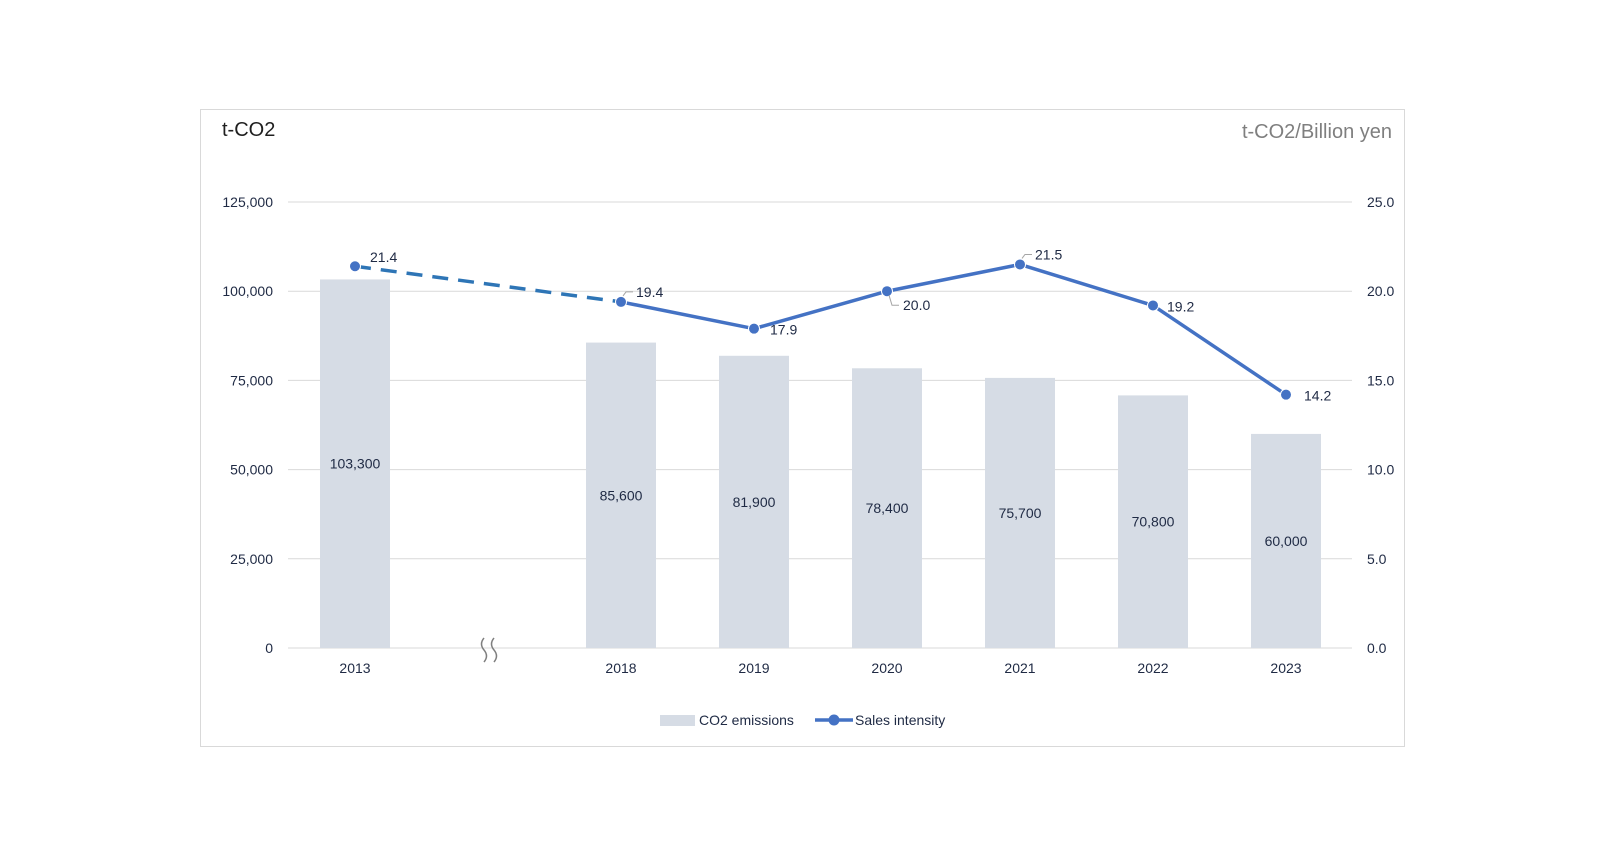  What do you see at coordinates (754, 328) in the screenshot?
I see `line-point-2019` at bounding box center [754, 328].